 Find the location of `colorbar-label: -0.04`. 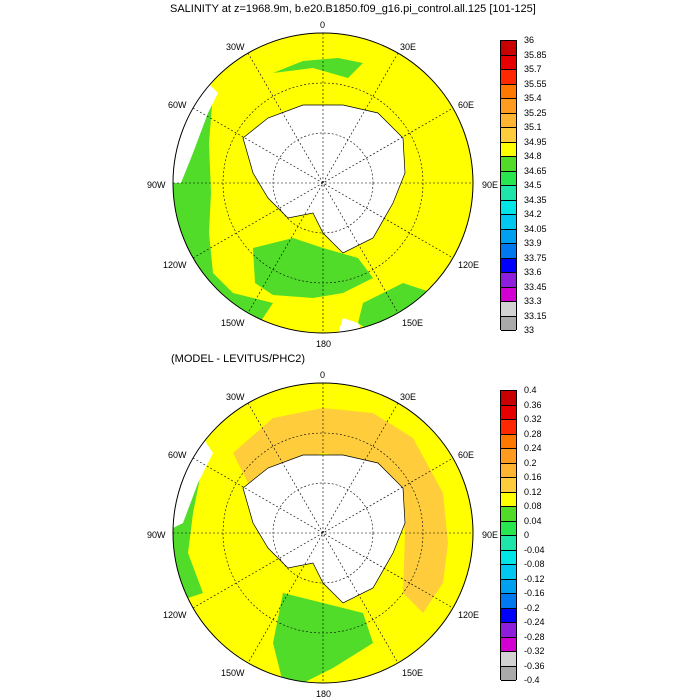

colorbar-label: -0.04 is located at coordinates (534, 549).